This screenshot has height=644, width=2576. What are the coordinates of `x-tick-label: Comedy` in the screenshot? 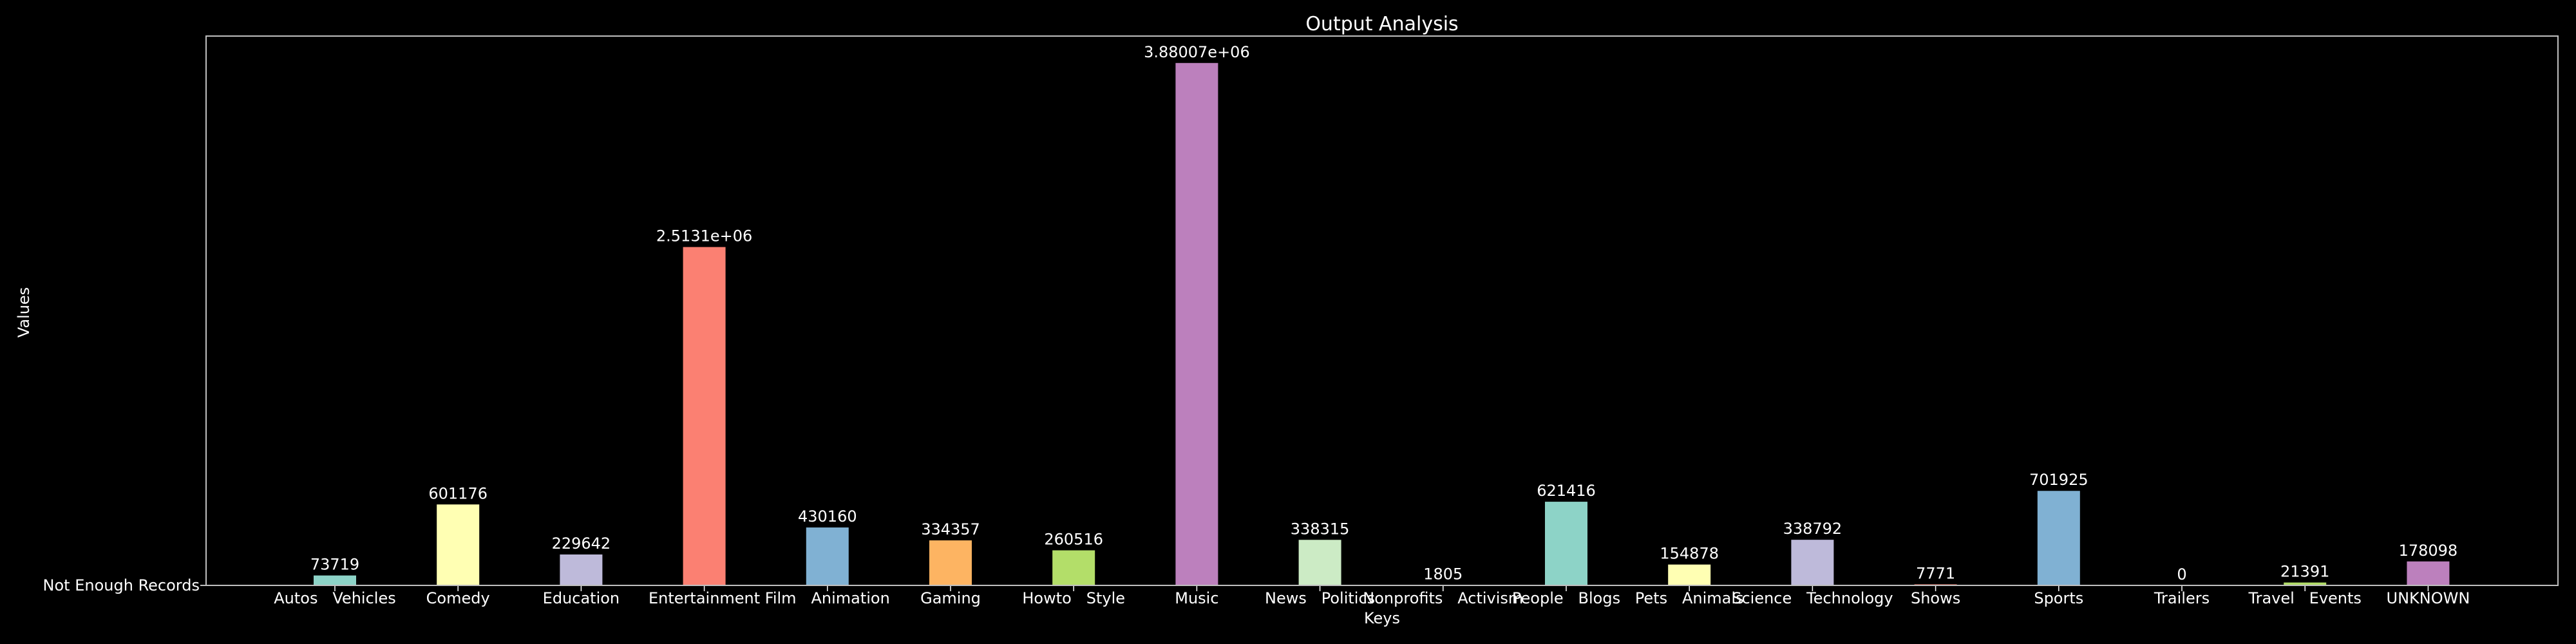 It's located at (458, 598).